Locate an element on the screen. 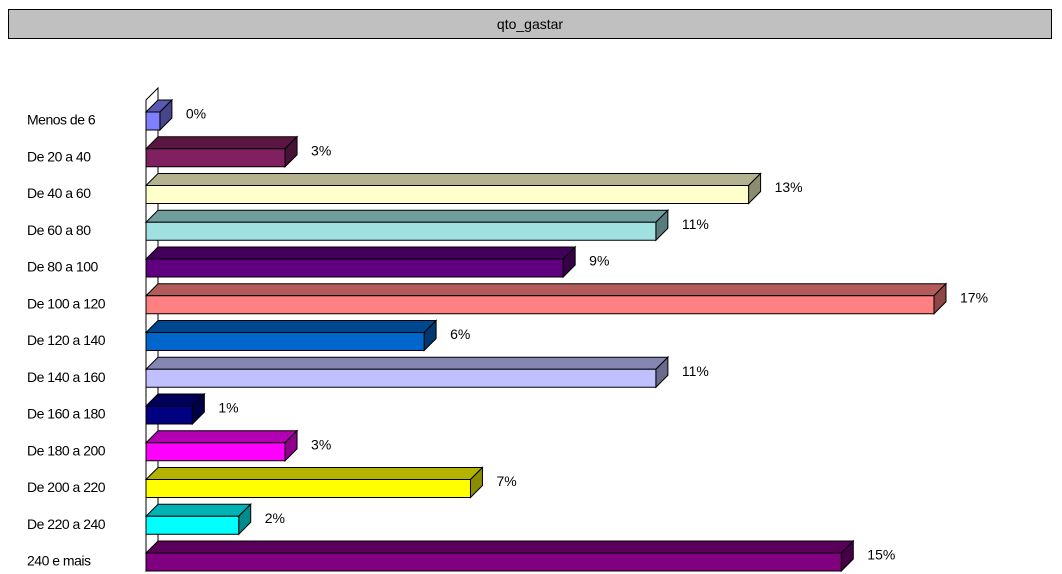  category-label: De 200 a 220 is located at coordinates (66, 487).